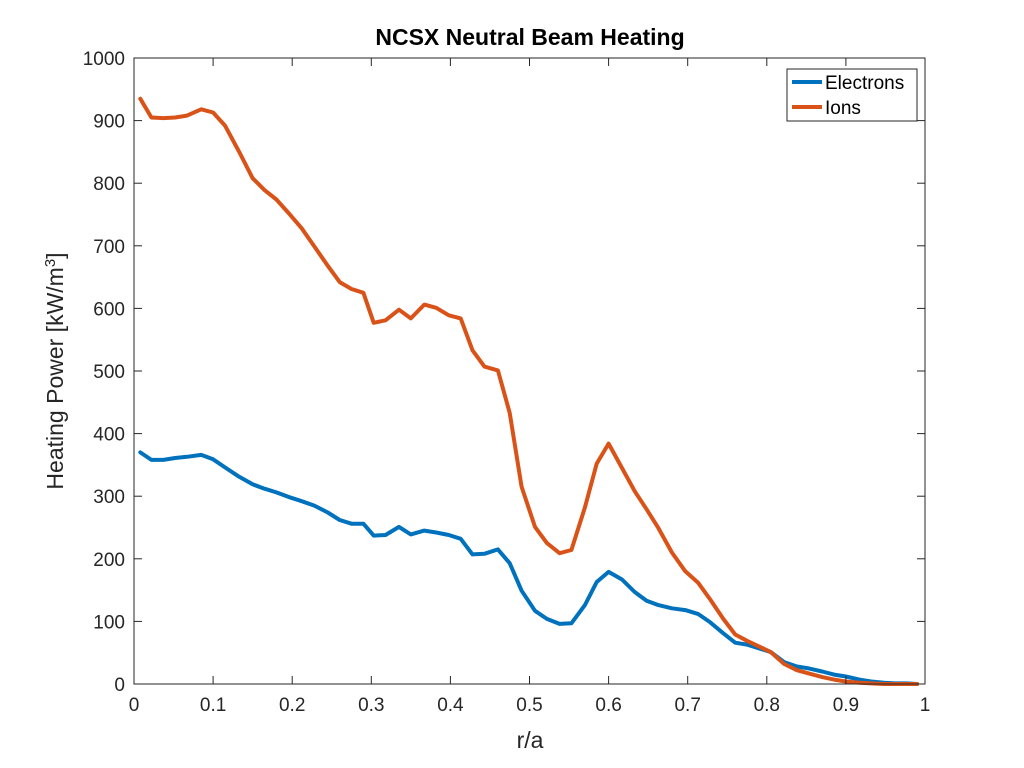  I want to click on y-tick-label: 1000, so click(104, 59).